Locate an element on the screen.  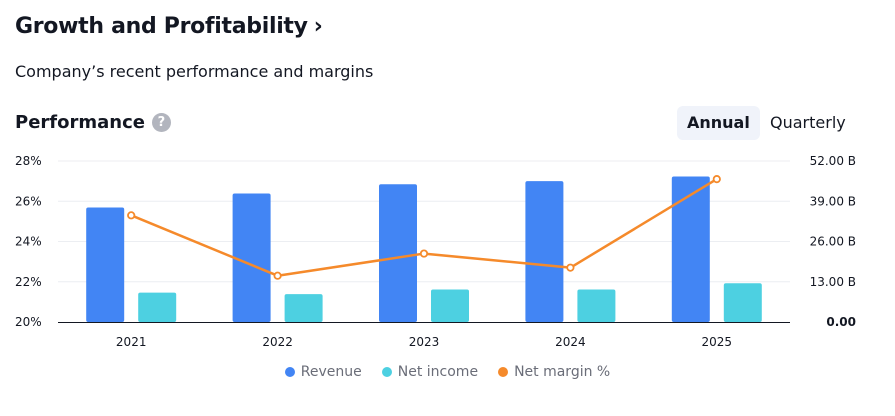
annual-toggle-button: Annual is located at coordinates (718, 123).